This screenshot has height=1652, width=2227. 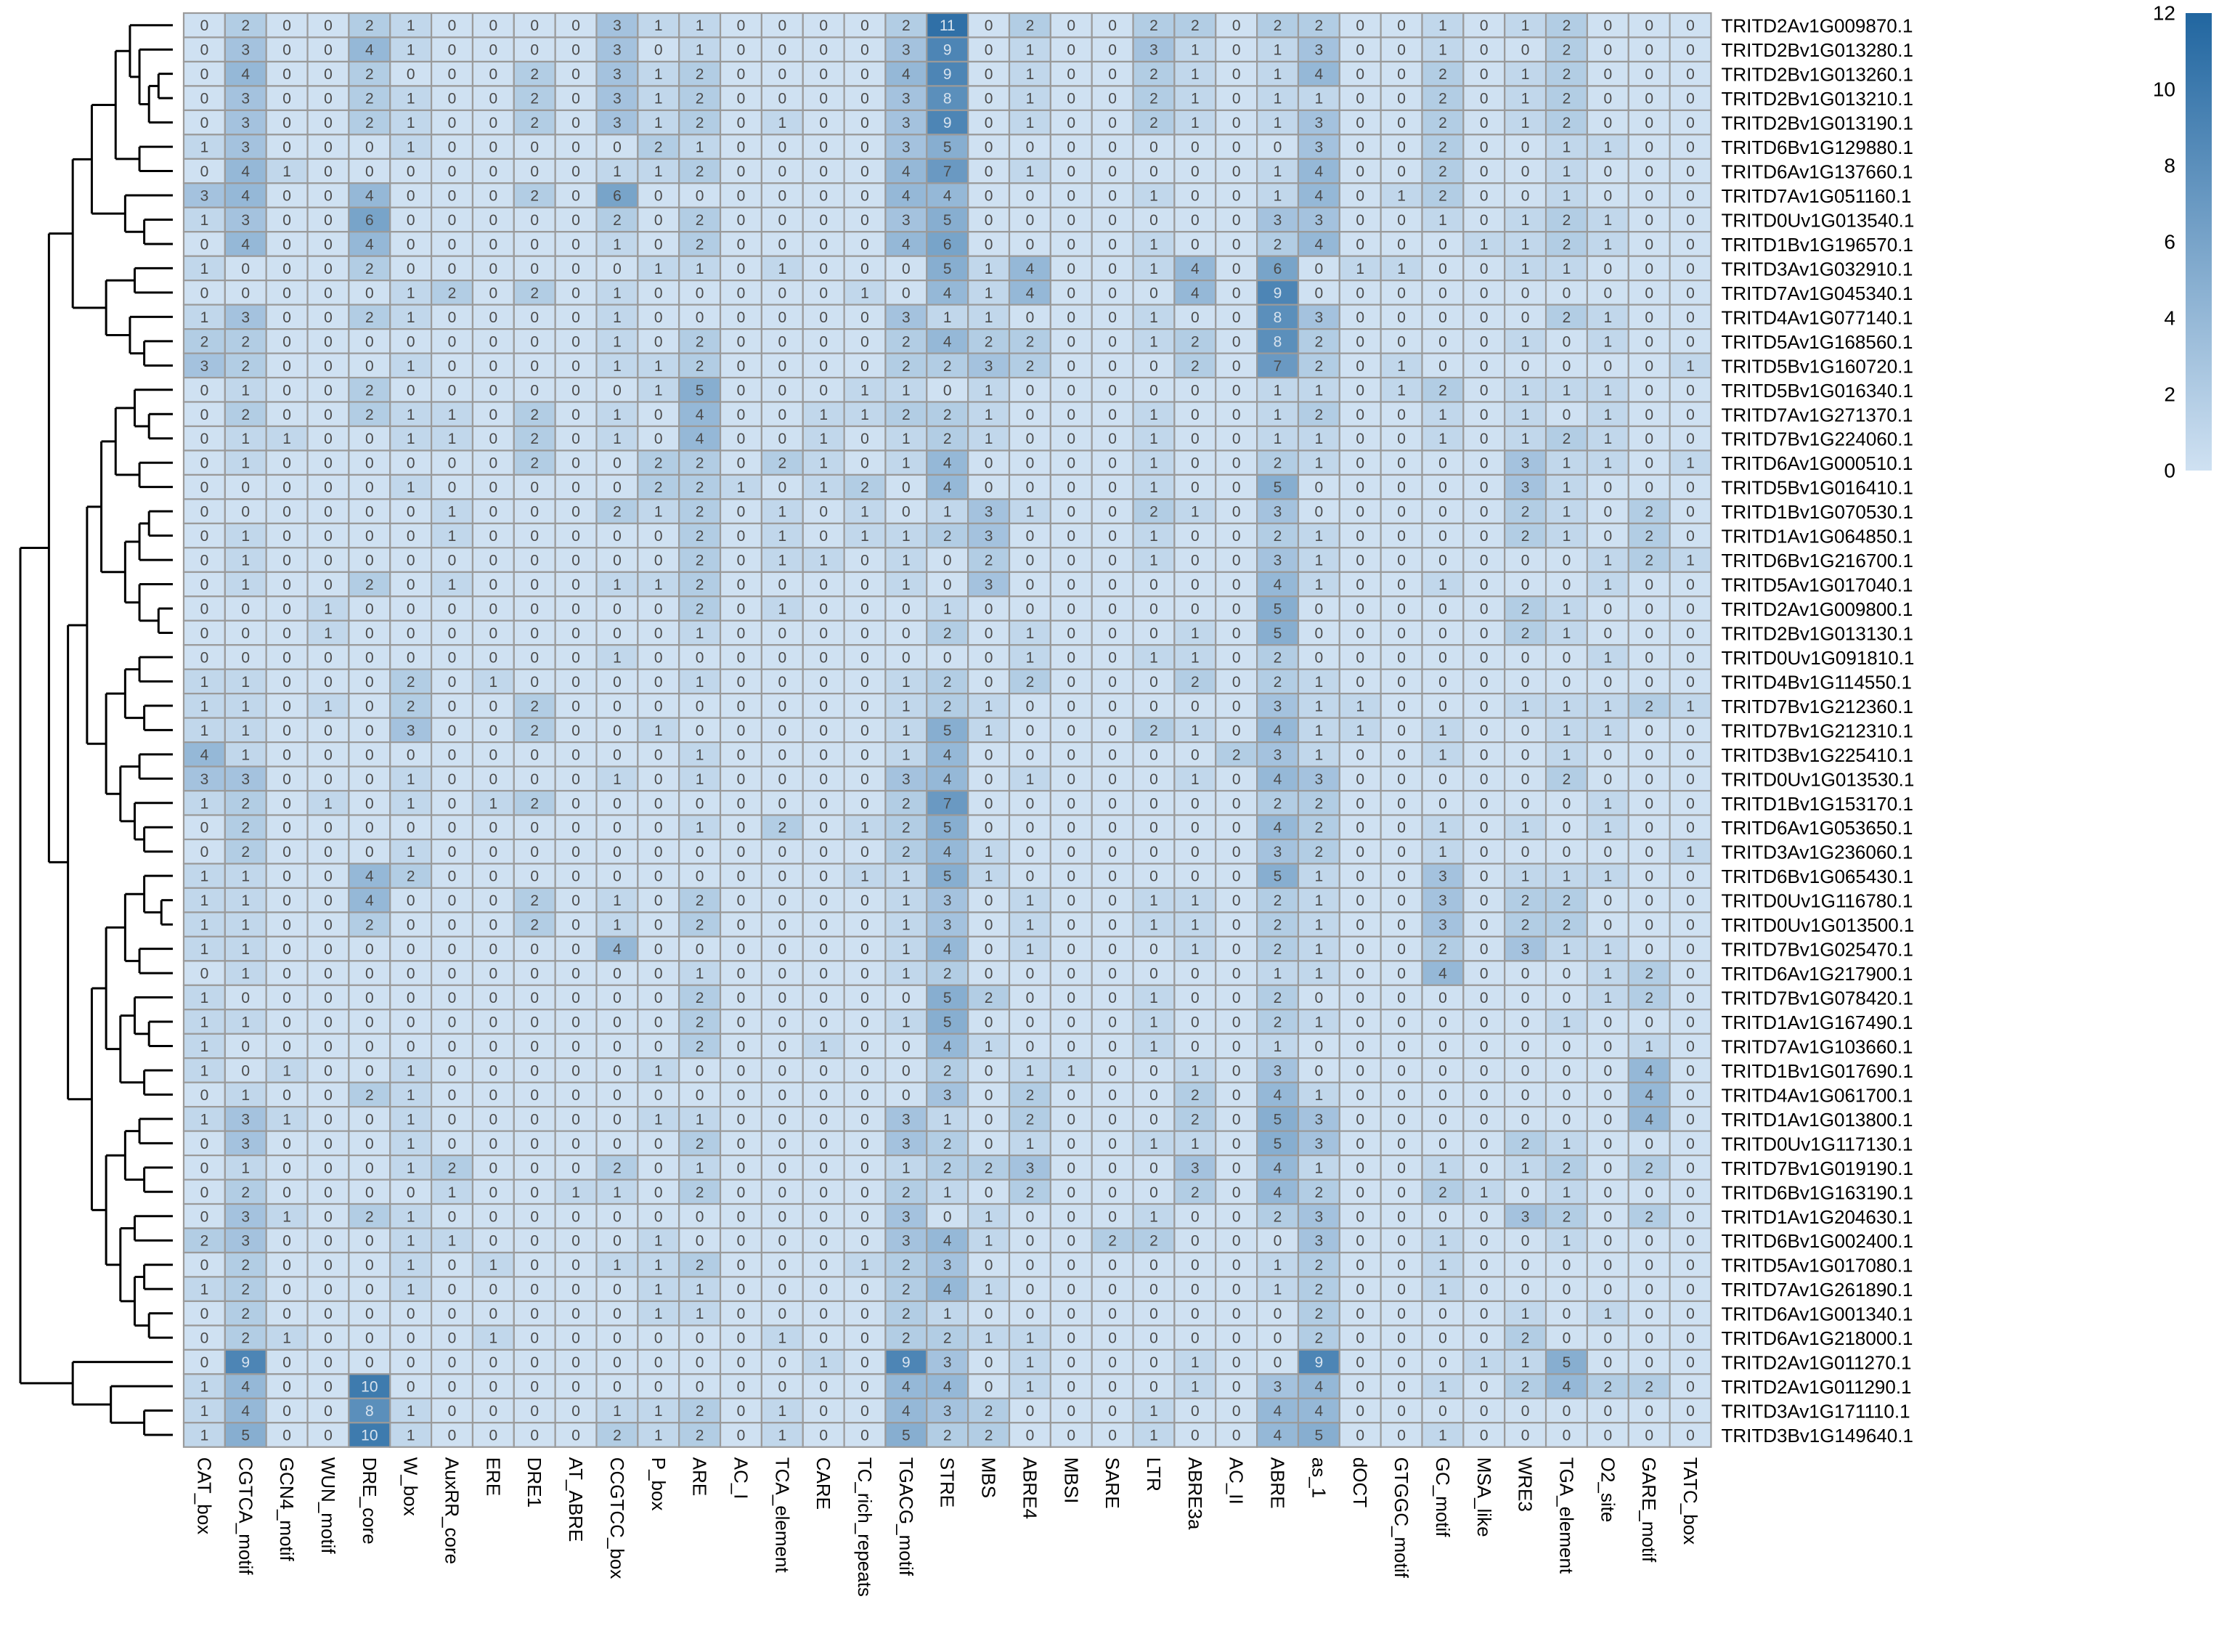 What do you see at coordinates (1442, 877) in the screenshot?
I see `cell-value-label: 3` at bounding box center [1442, 877].